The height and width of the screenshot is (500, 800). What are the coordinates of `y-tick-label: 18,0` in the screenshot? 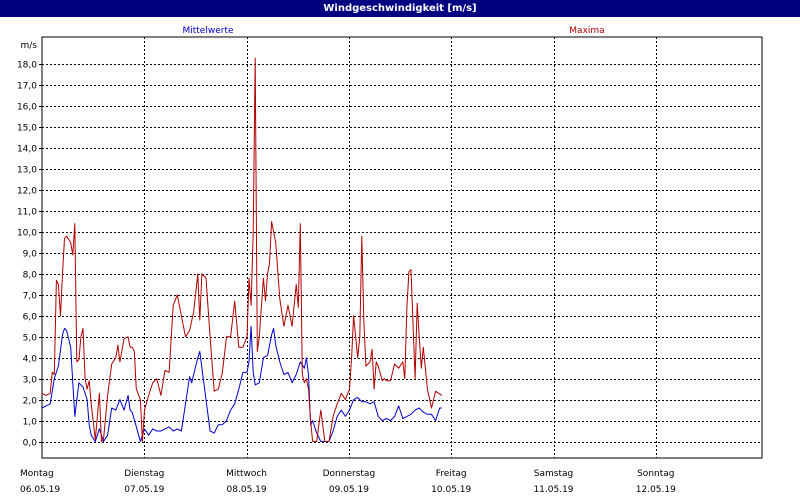 It's located at (27, 66).